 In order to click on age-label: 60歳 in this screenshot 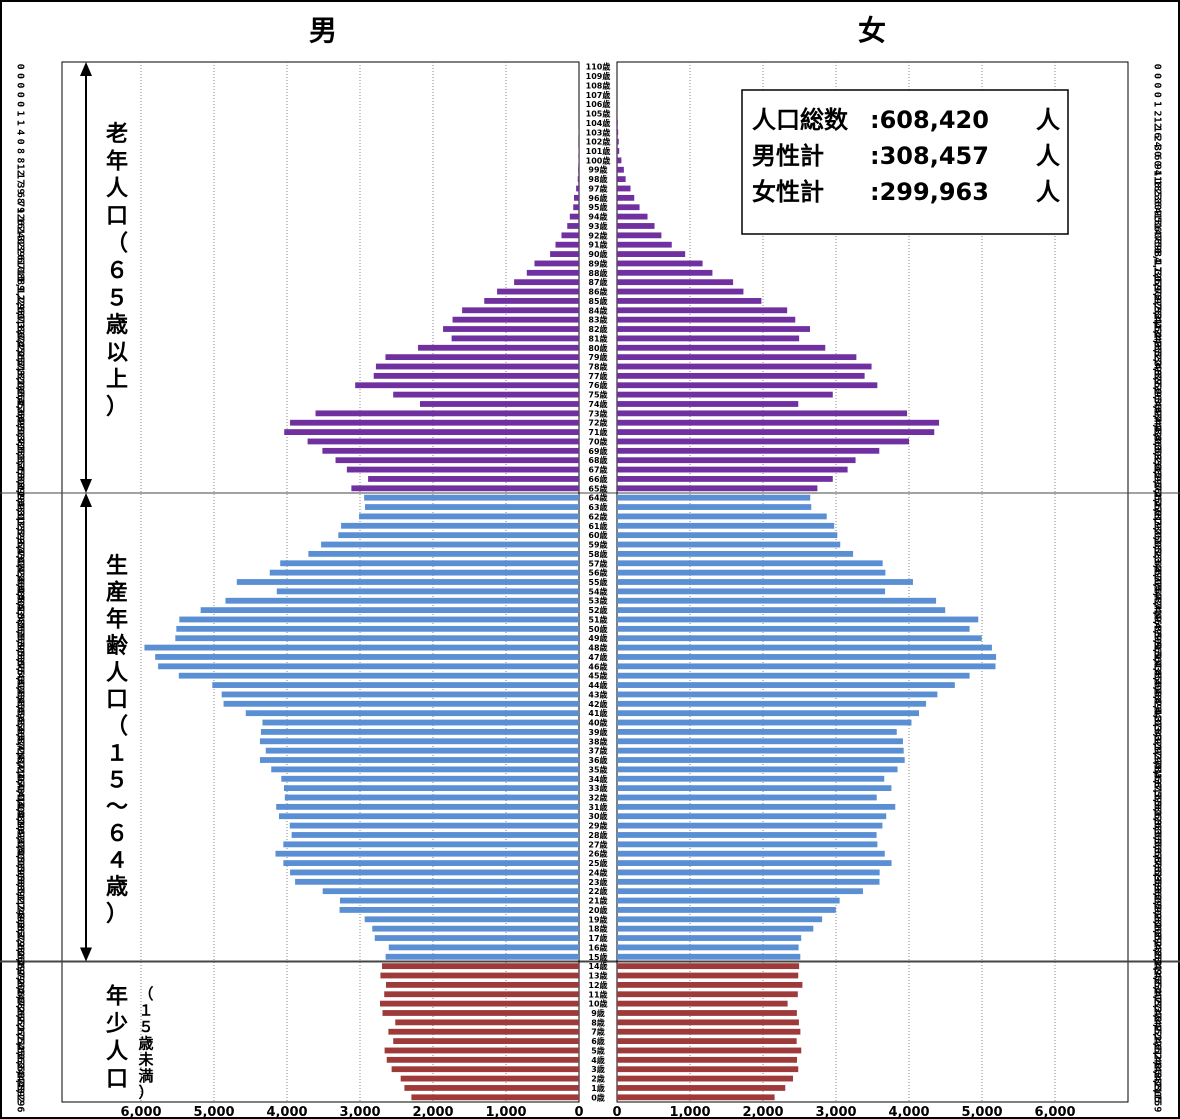, I will do `click(597, 535)`.